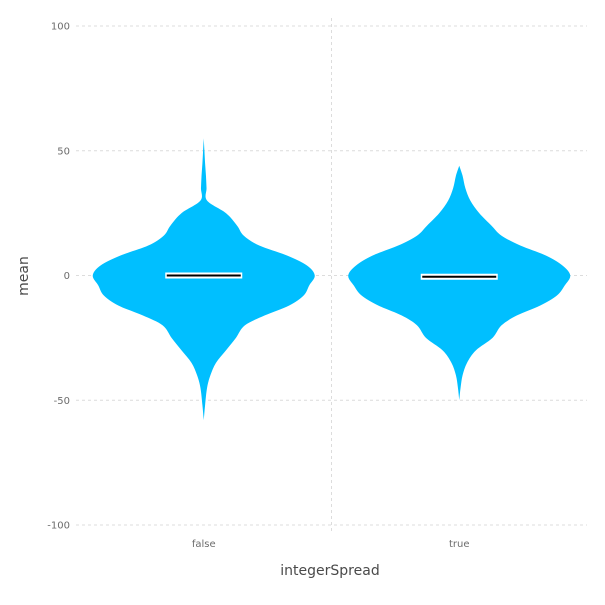  What do you see at coordinates (459, 283) in the screenshot?
I see `violin-true` at bounding box center [459, 283].